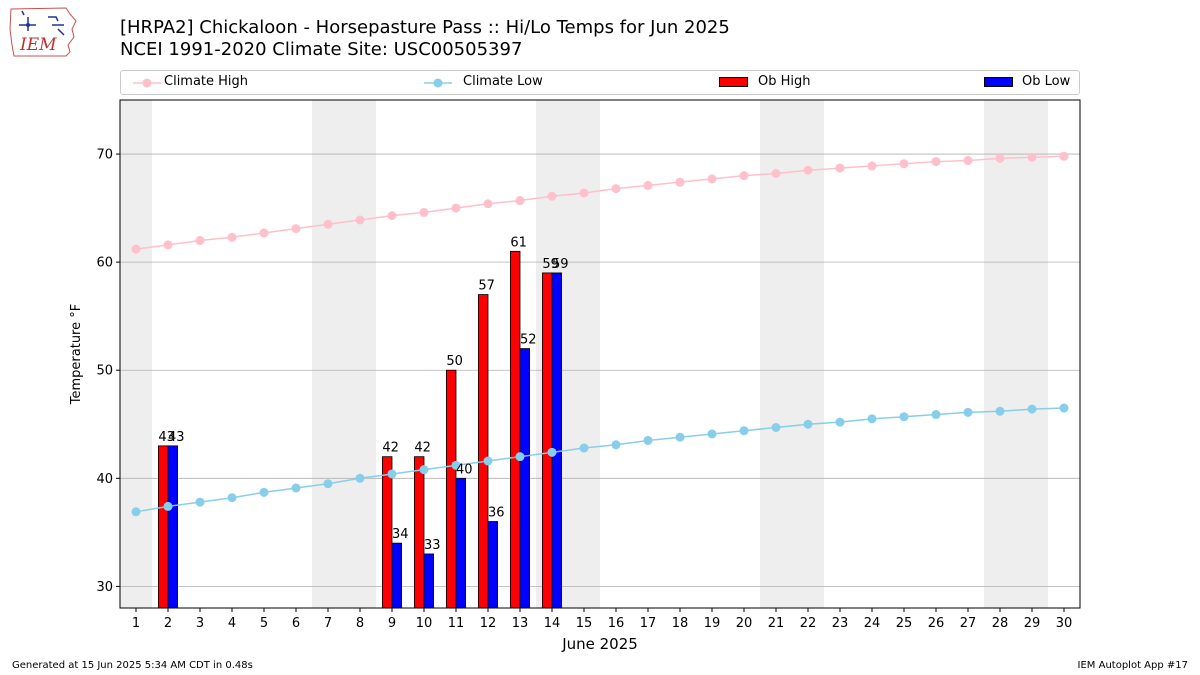 Image resolution: width=1200 pixels, height=675 pixels. What do you see at coordinates (600, 460) in the screenshot?
I see `climate-low-line` at bounding box center [600, 460].